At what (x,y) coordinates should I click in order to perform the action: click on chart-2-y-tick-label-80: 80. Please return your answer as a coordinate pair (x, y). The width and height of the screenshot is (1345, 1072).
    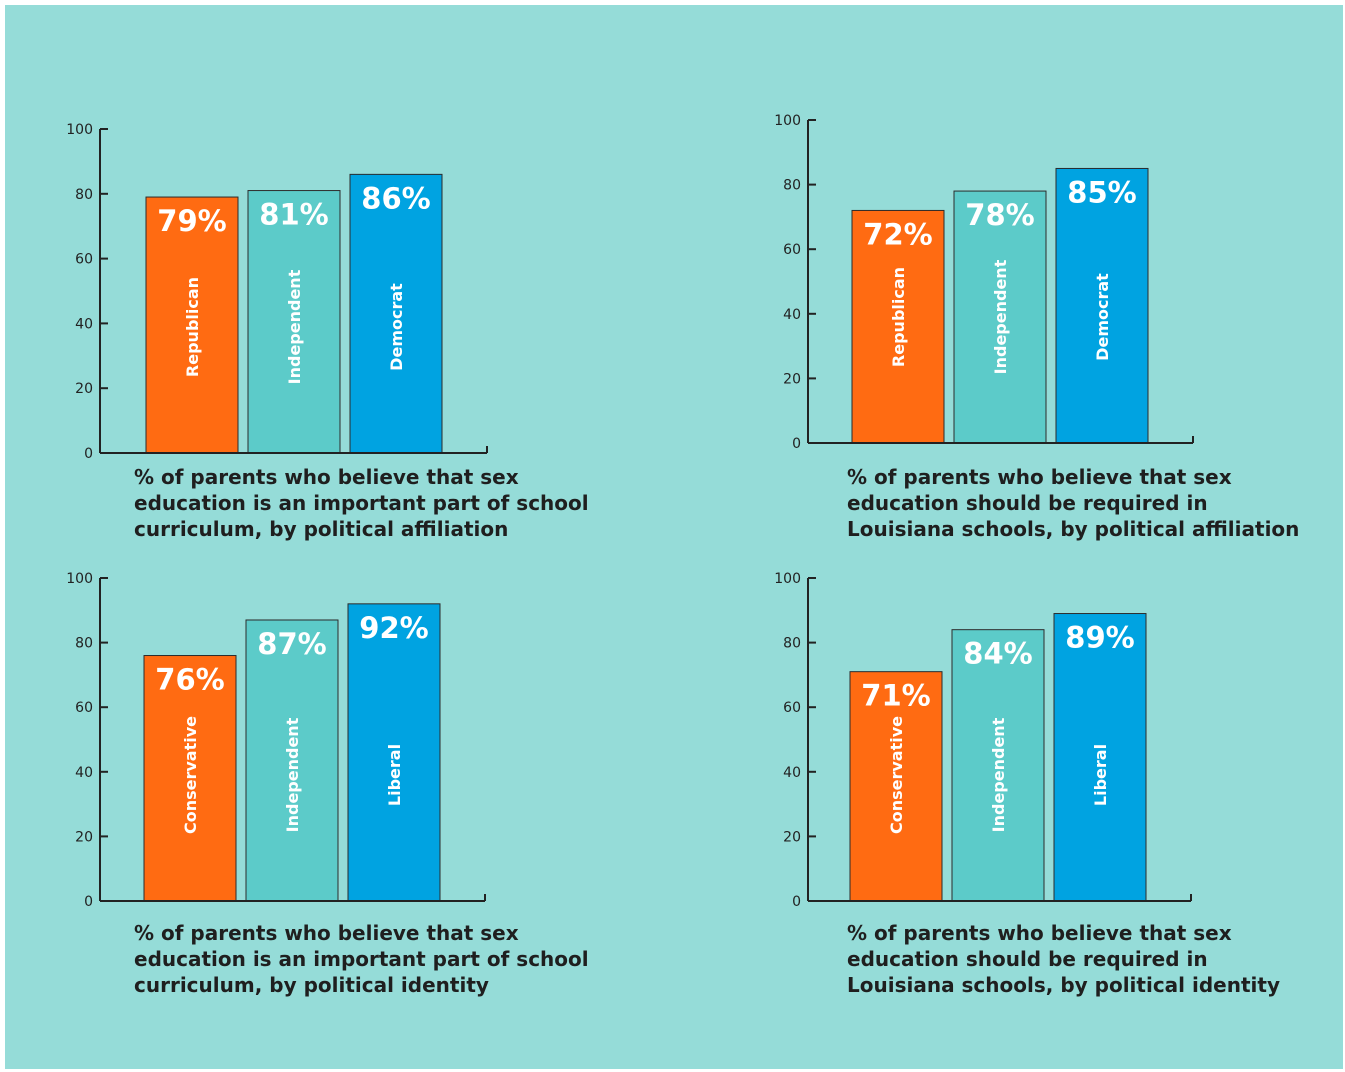
    Looking at the image, I should click on (792, 186).